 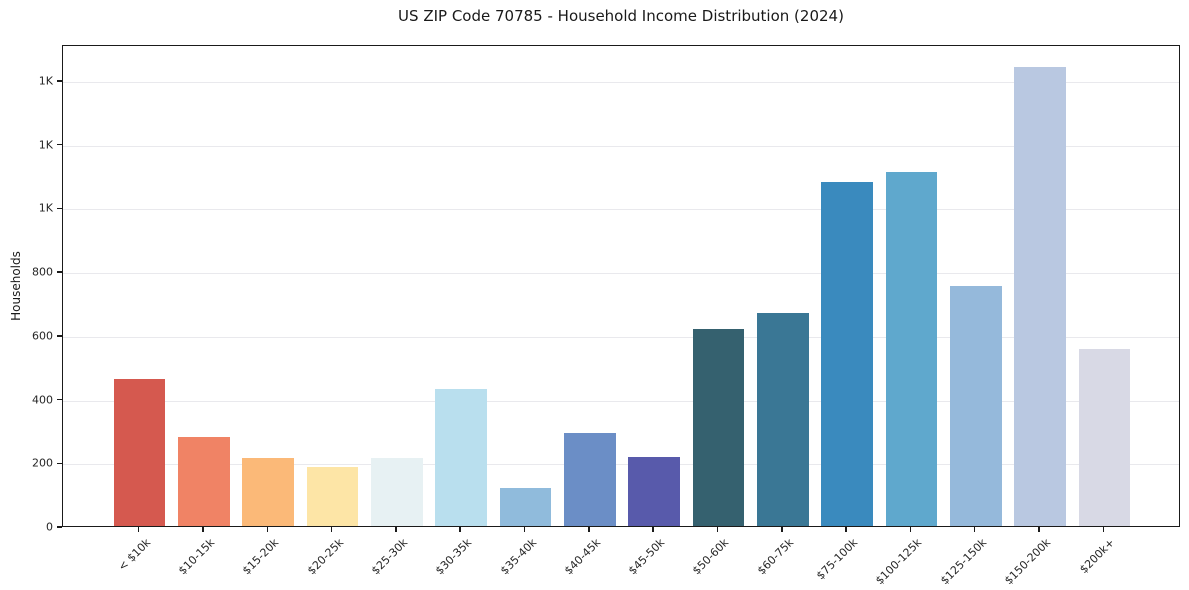 I want to click on bar-$60-75k, so click(x=783, y=419).